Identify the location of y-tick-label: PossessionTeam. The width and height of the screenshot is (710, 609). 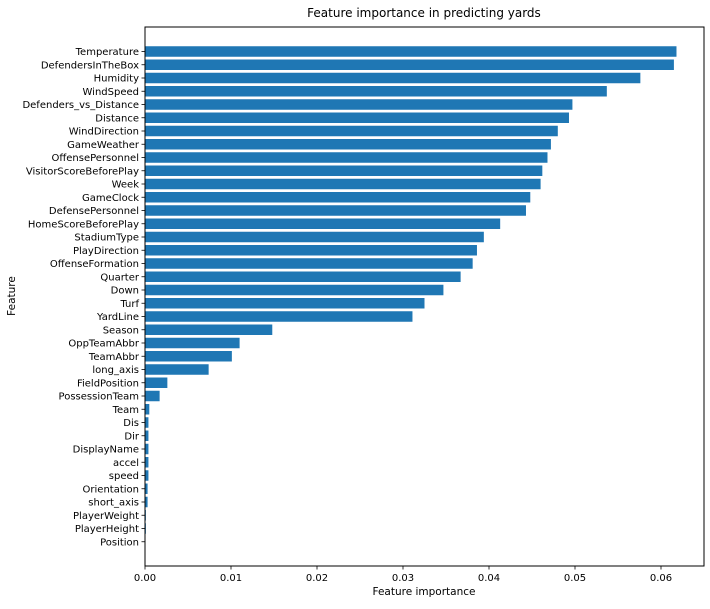
(99, 397).